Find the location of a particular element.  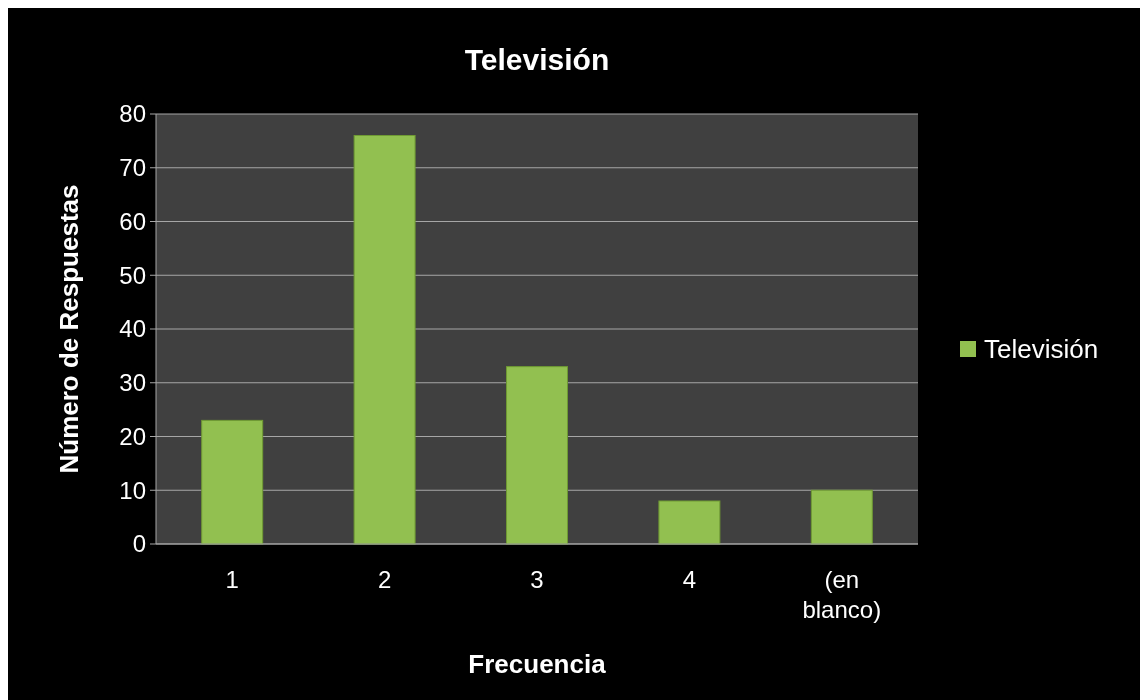

y-tick-label: 0 is located at coordinates (139, 544).